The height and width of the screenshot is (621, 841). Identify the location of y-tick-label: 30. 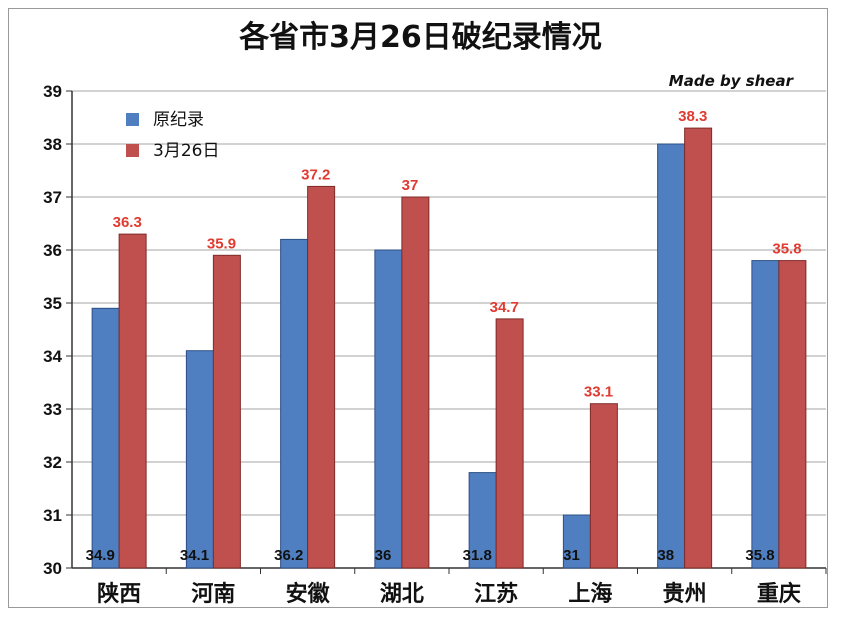
(52, 568).